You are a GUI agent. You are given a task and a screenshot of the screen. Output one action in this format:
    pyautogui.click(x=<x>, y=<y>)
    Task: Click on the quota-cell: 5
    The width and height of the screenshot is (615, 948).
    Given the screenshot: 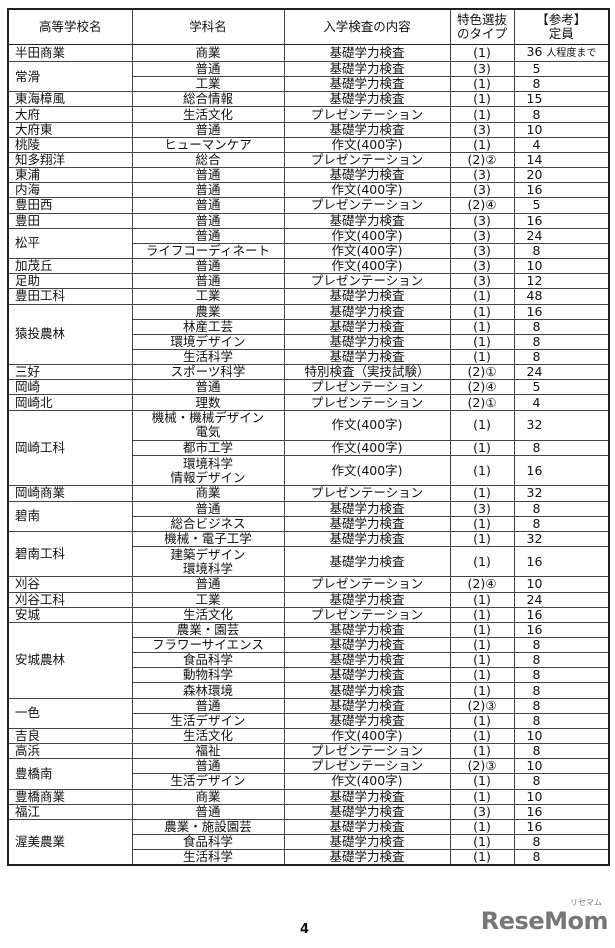 What is the action you would take?
    pyautogui.click(x=561, y=69)
    